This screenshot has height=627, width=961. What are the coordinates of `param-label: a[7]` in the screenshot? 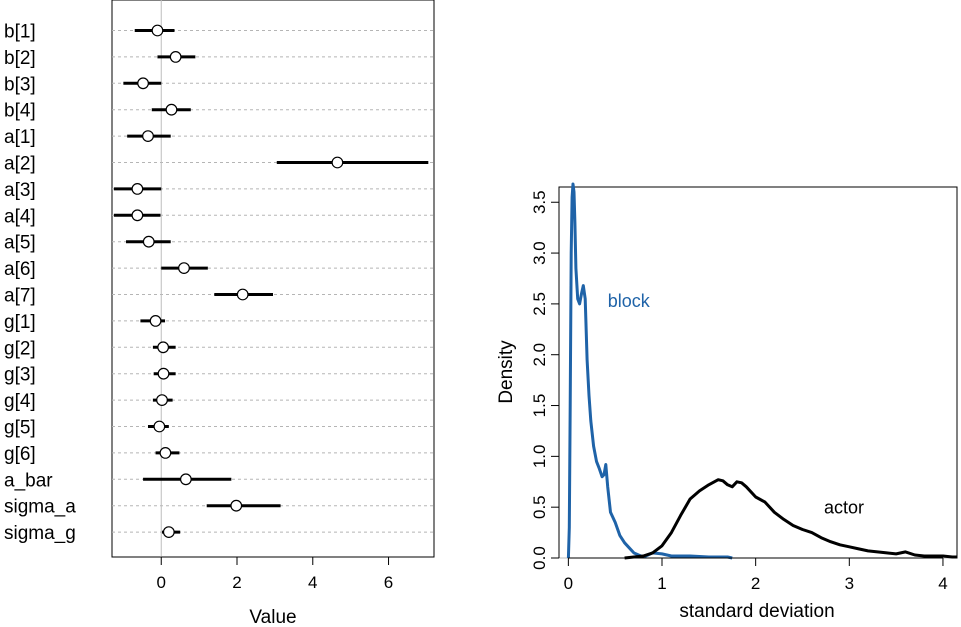 It's located at (20, 296).